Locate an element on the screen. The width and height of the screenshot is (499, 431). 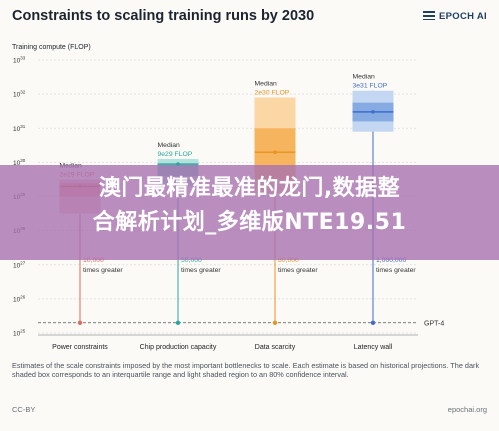
y-axis-label: Training compute (FLOP) is located at coordinates (51, 47).